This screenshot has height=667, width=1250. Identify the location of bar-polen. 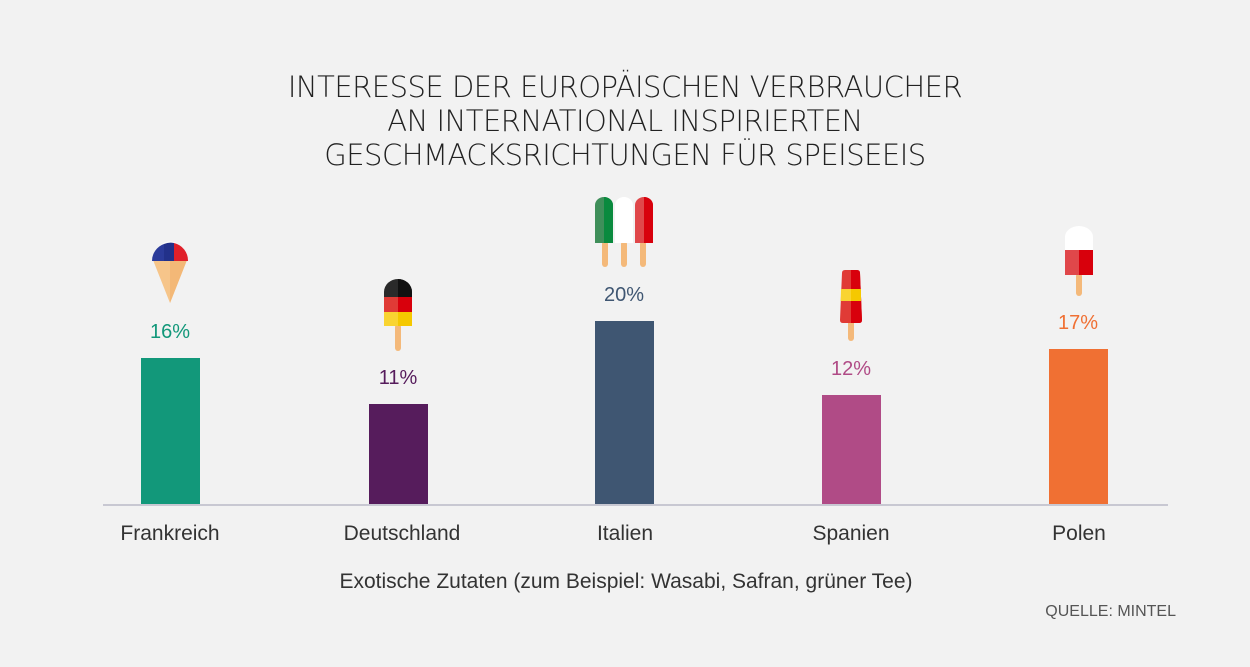
(1078, 427).